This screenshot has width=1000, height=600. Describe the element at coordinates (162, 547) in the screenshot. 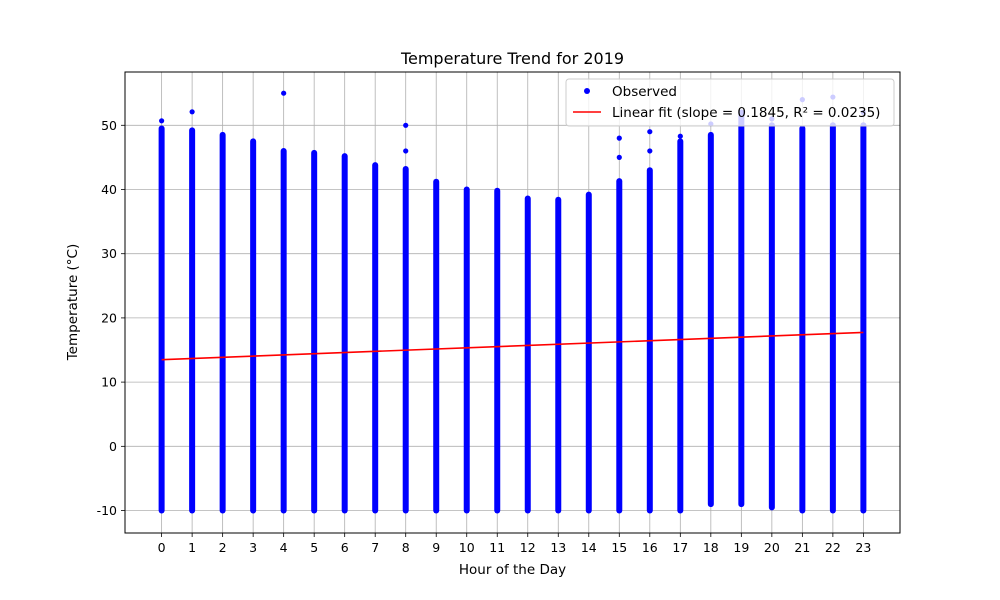

I see `x-tick-label: 0` at that location.